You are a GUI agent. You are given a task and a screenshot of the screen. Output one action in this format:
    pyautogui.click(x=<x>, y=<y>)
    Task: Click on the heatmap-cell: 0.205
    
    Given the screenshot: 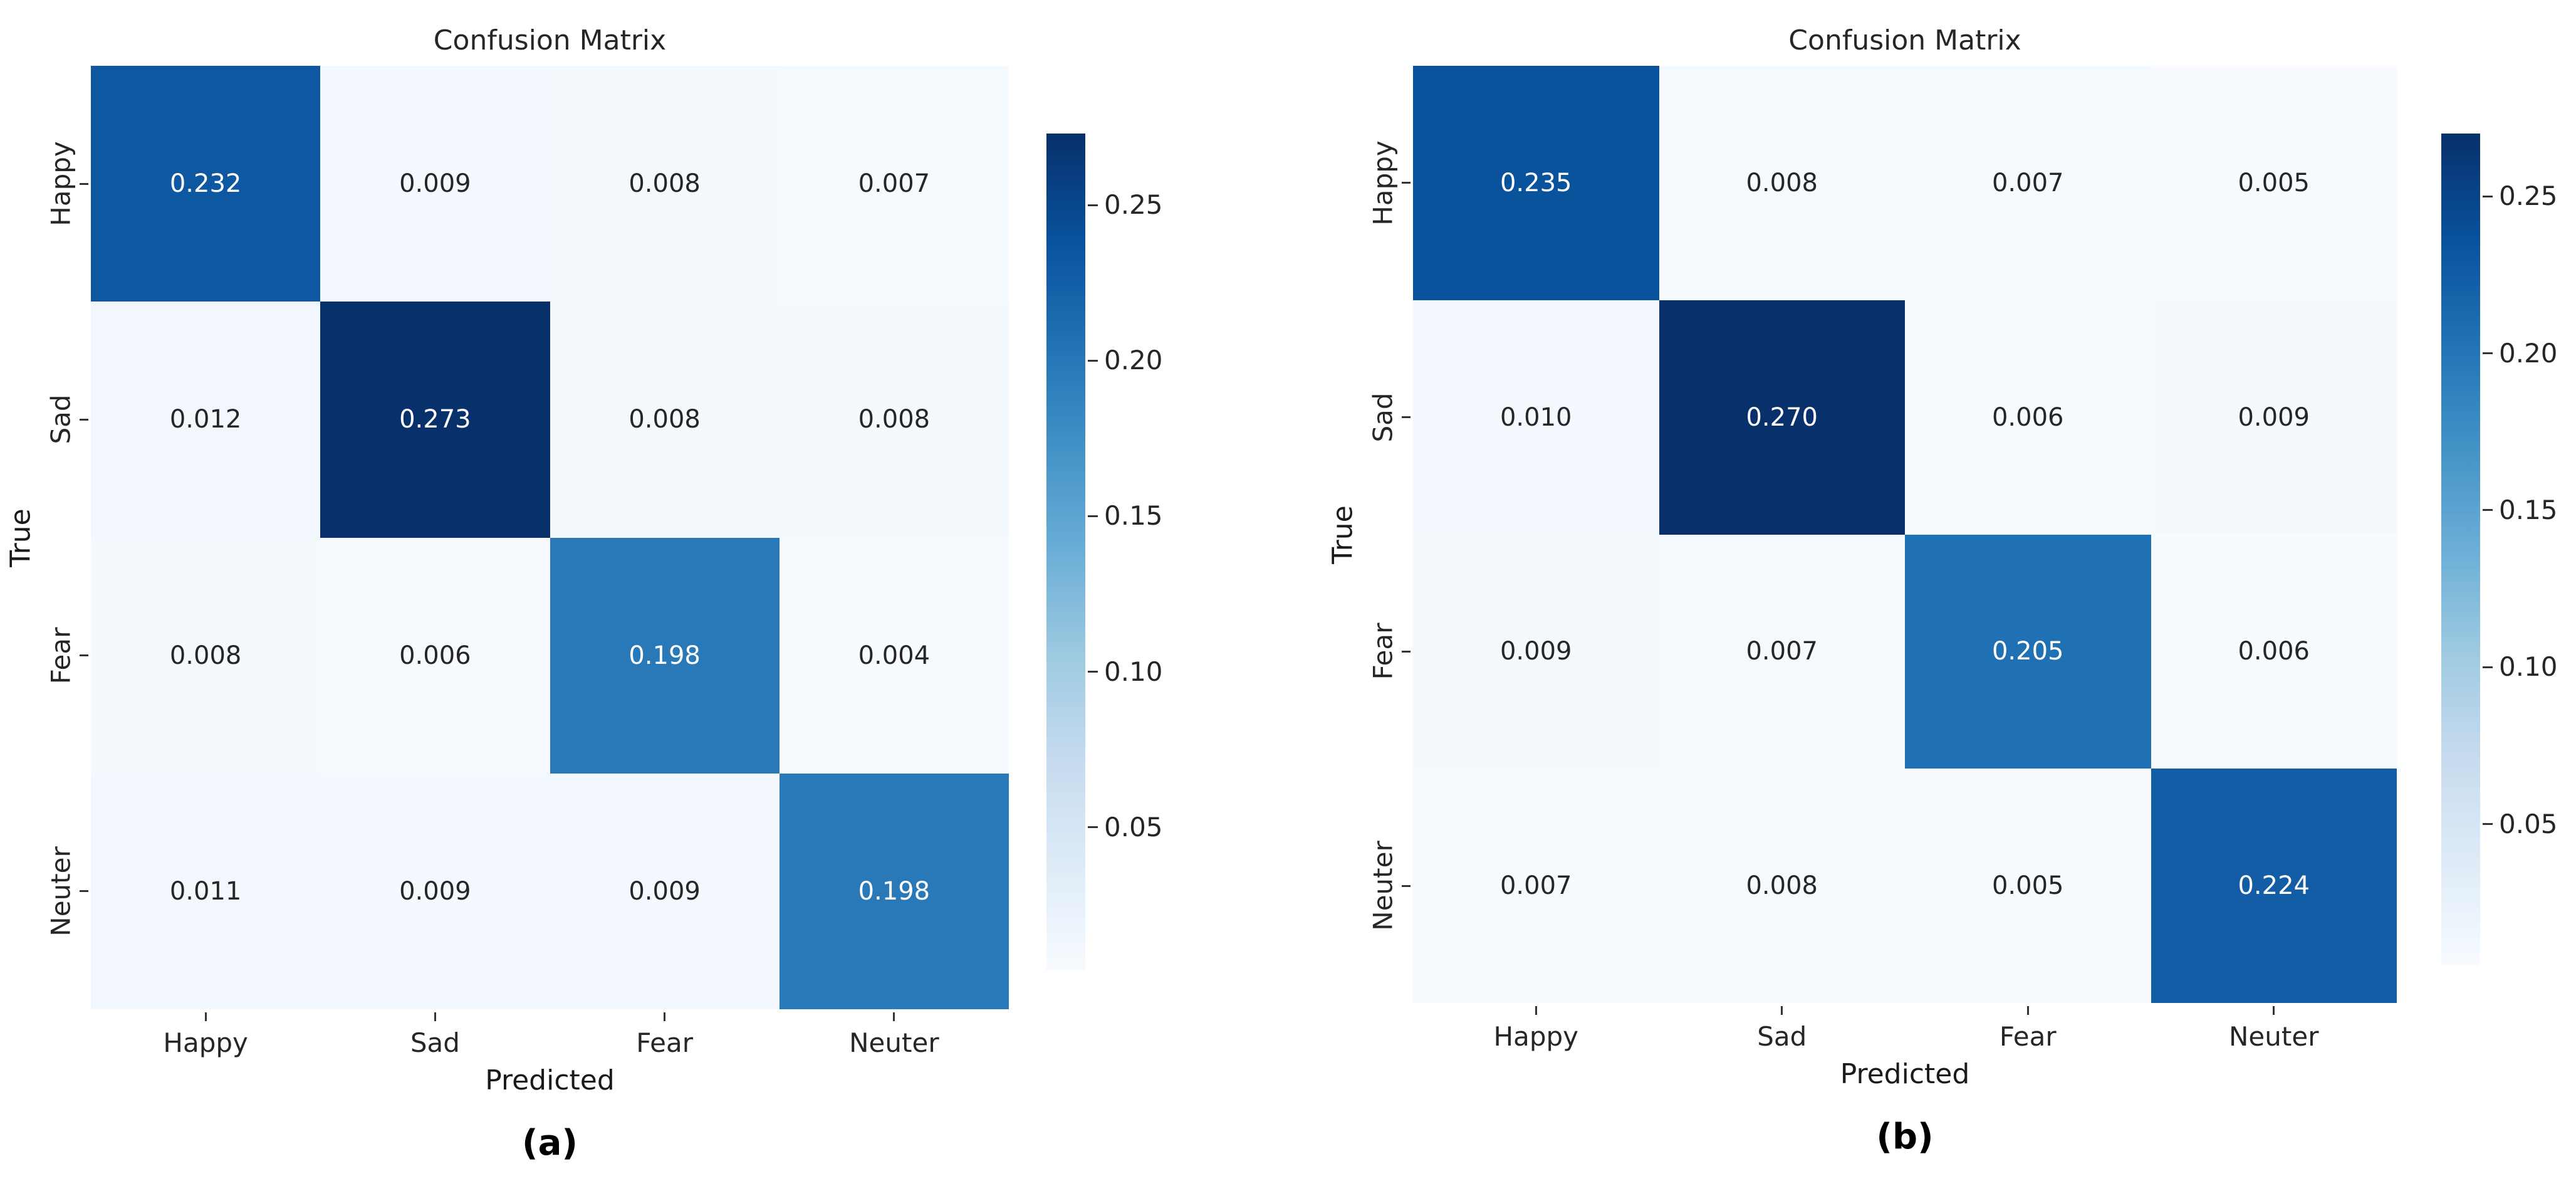 What is the action you would take?
    pyautogui.click(x=2028, y=651)
    